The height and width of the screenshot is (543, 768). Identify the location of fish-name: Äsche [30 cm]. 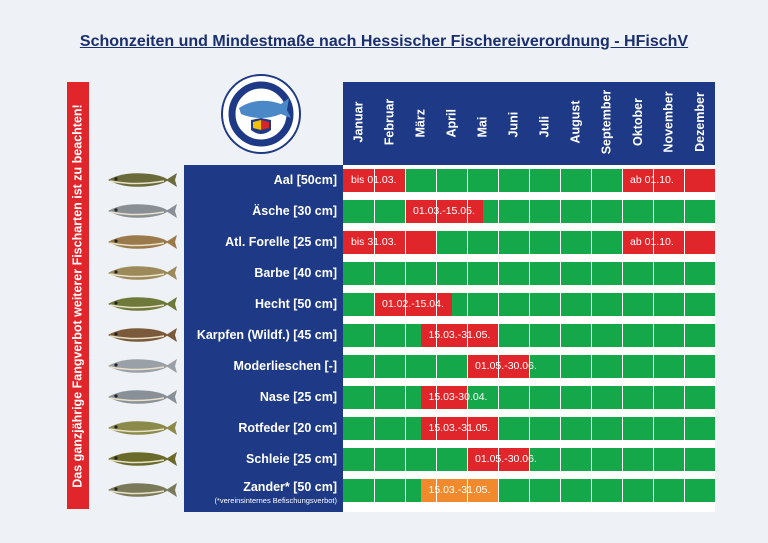
(294, 211).